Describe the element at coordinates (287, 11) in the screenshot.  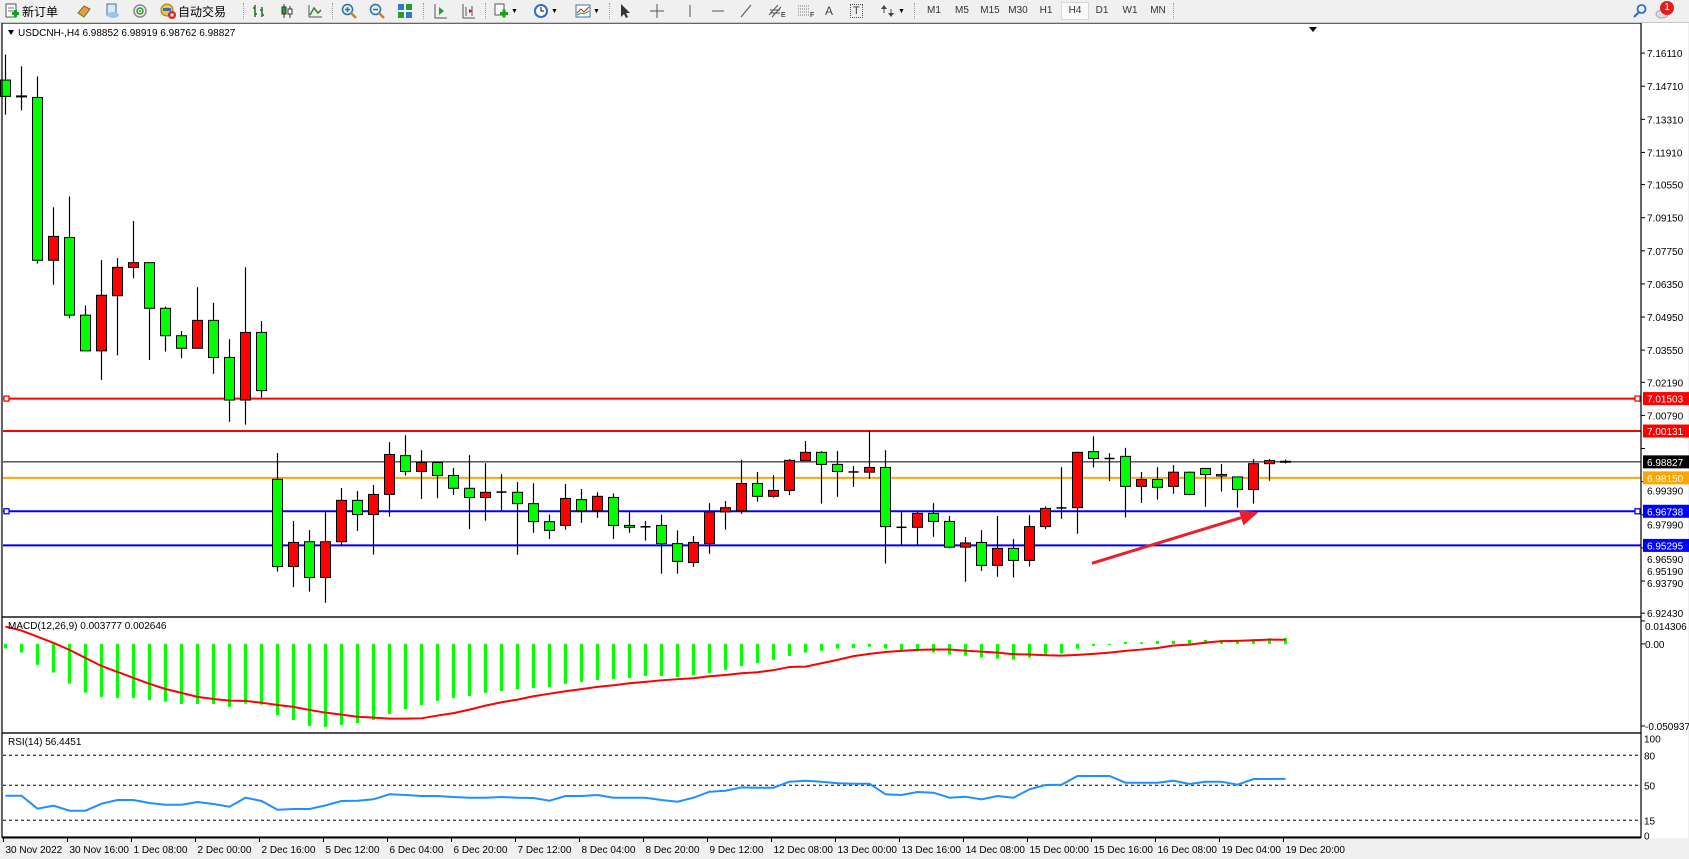
I see `candlestick-button` at that location.